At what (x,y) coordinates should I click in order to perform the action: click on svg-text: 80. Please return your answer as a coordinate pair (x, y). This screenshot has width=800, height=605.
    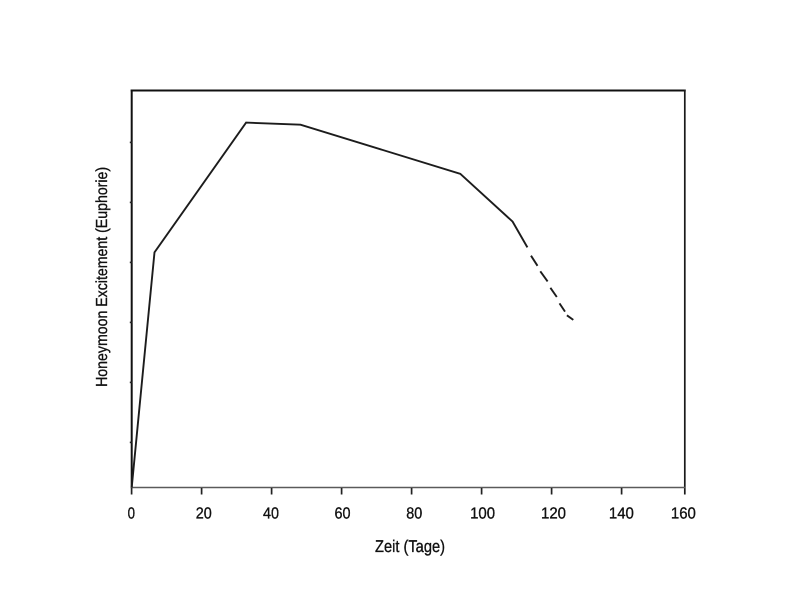
    Looking at the image, I should click on (414, 513).